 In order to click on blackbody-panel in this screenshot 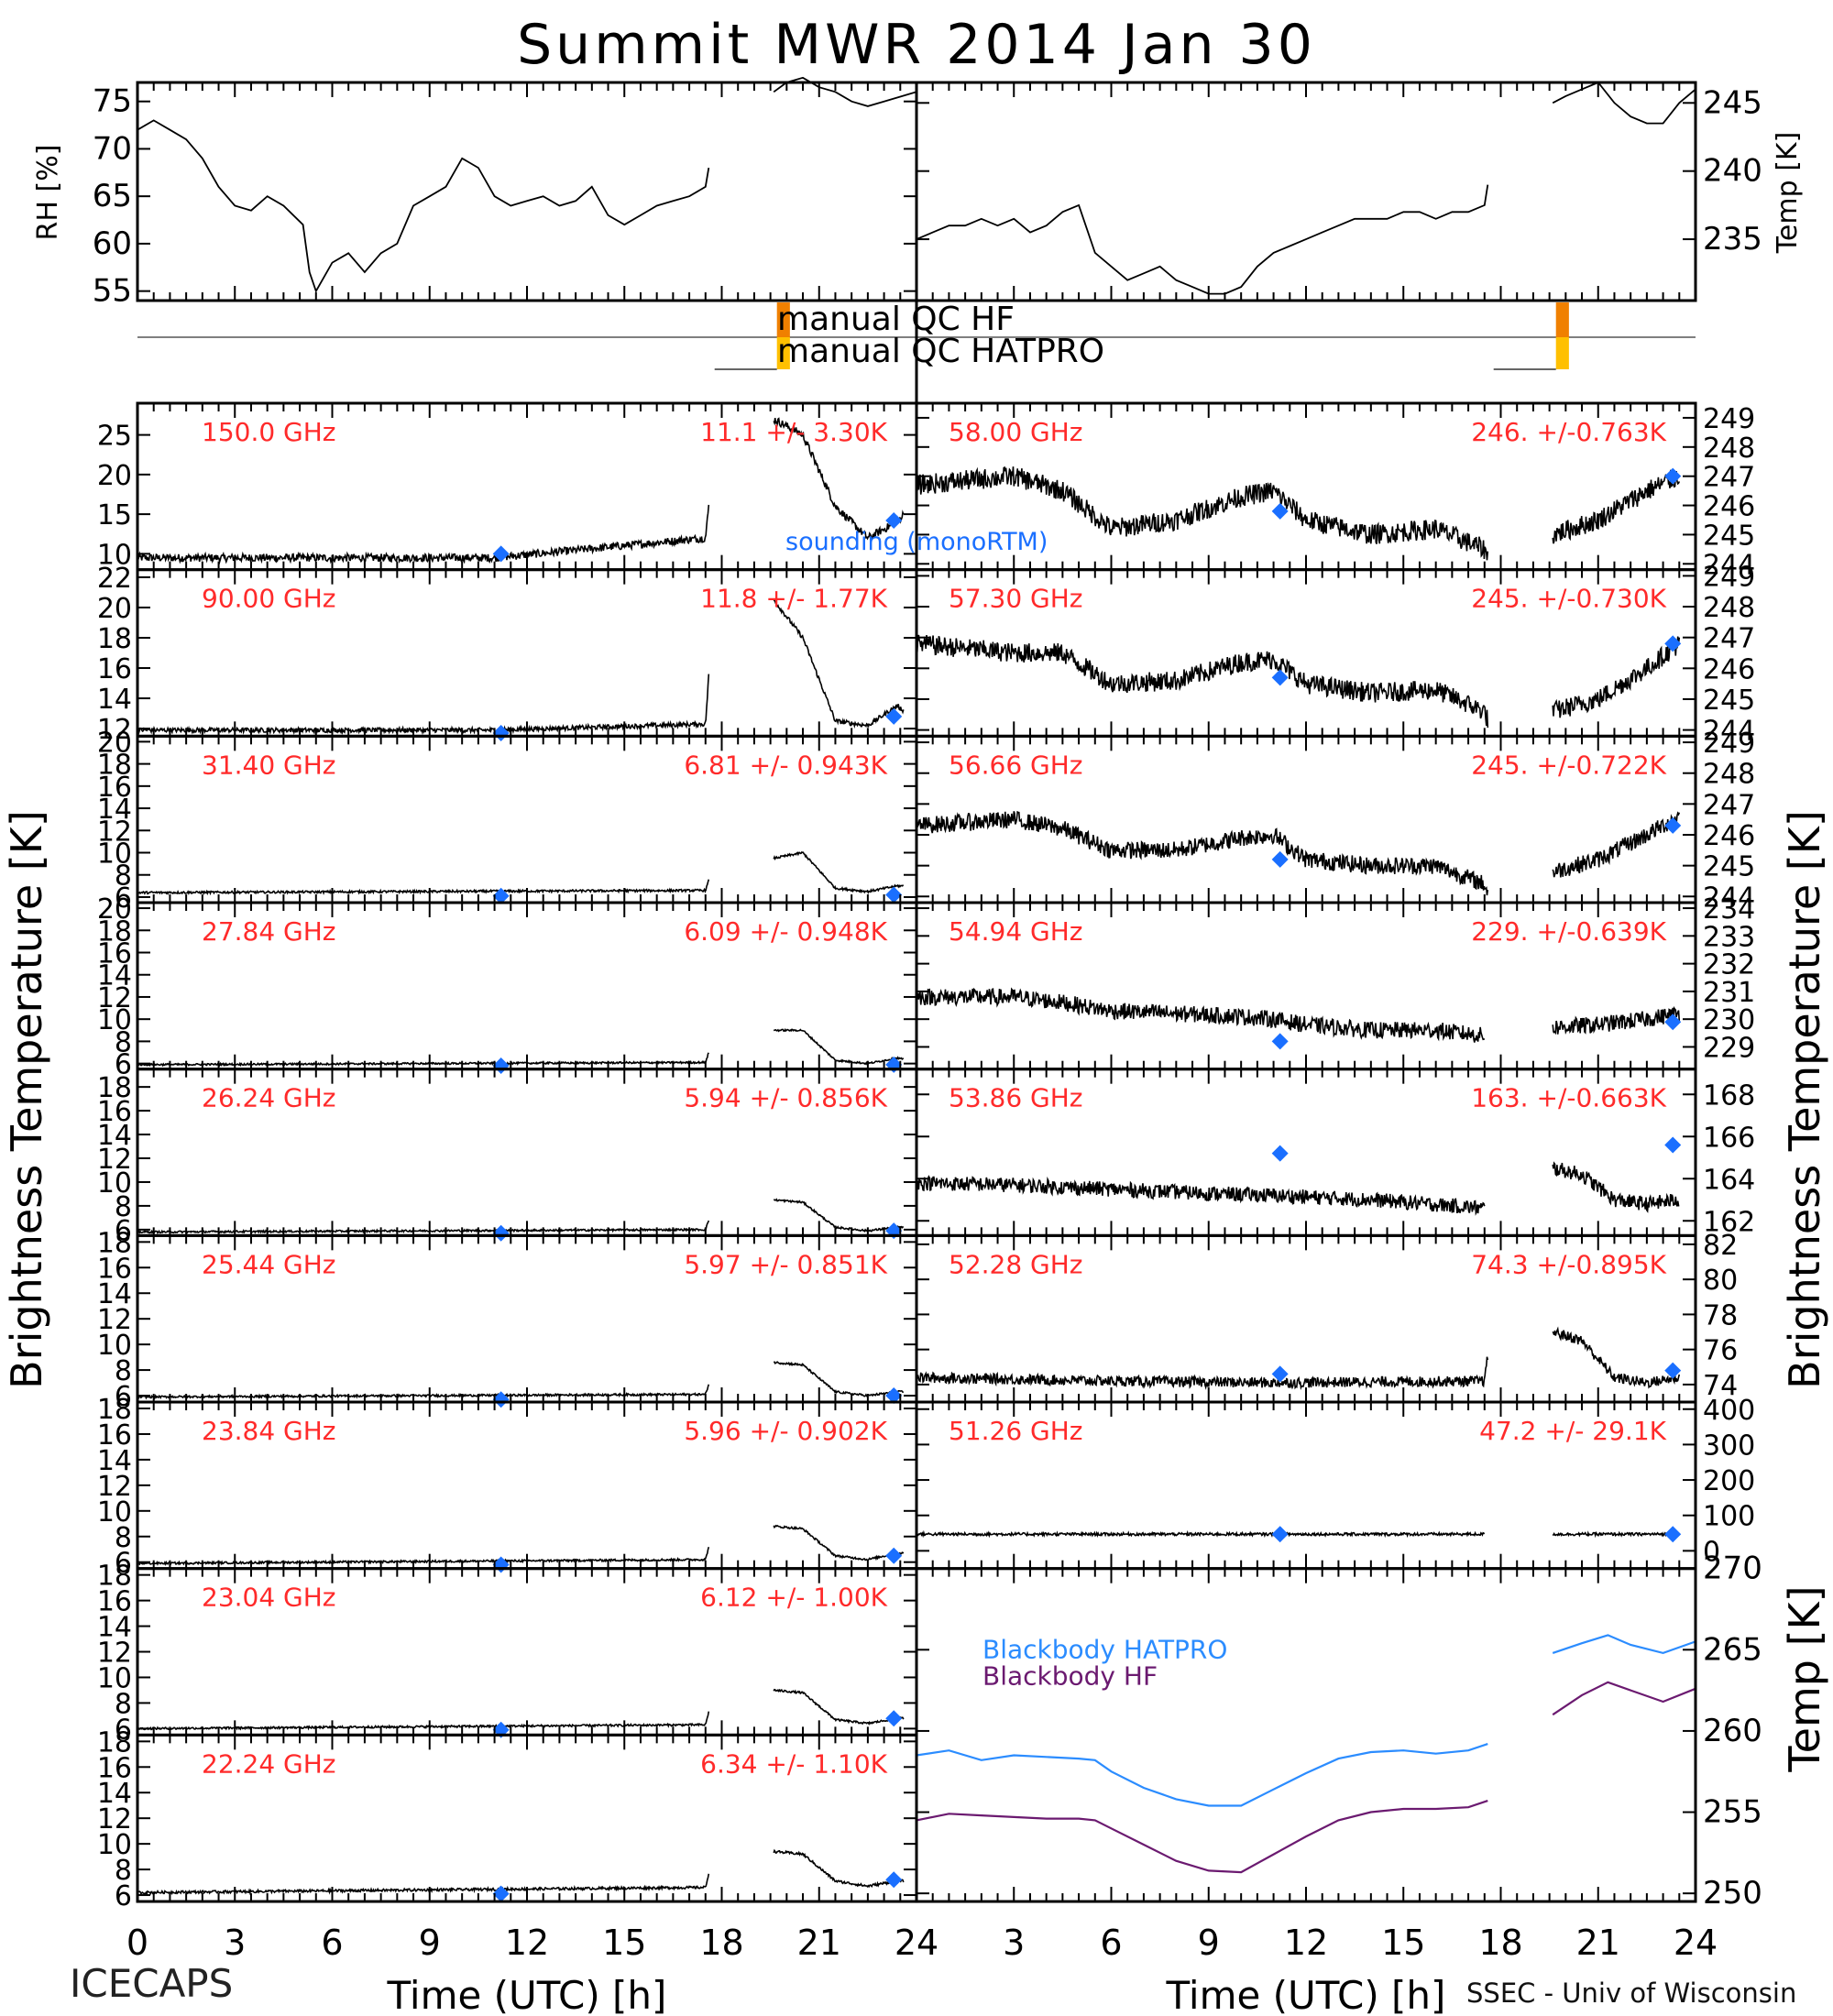, I will do `click(1306, 1735)`.